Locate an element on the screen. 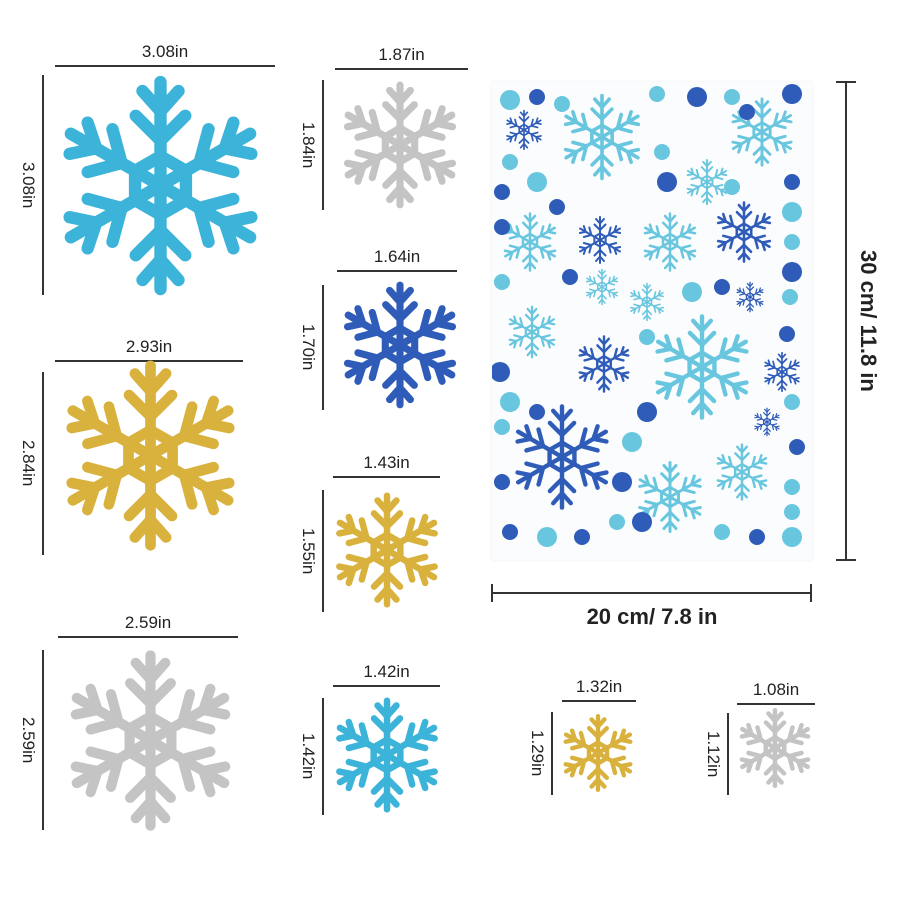  width-label: 1.64in is located at coordinates (397, 256).